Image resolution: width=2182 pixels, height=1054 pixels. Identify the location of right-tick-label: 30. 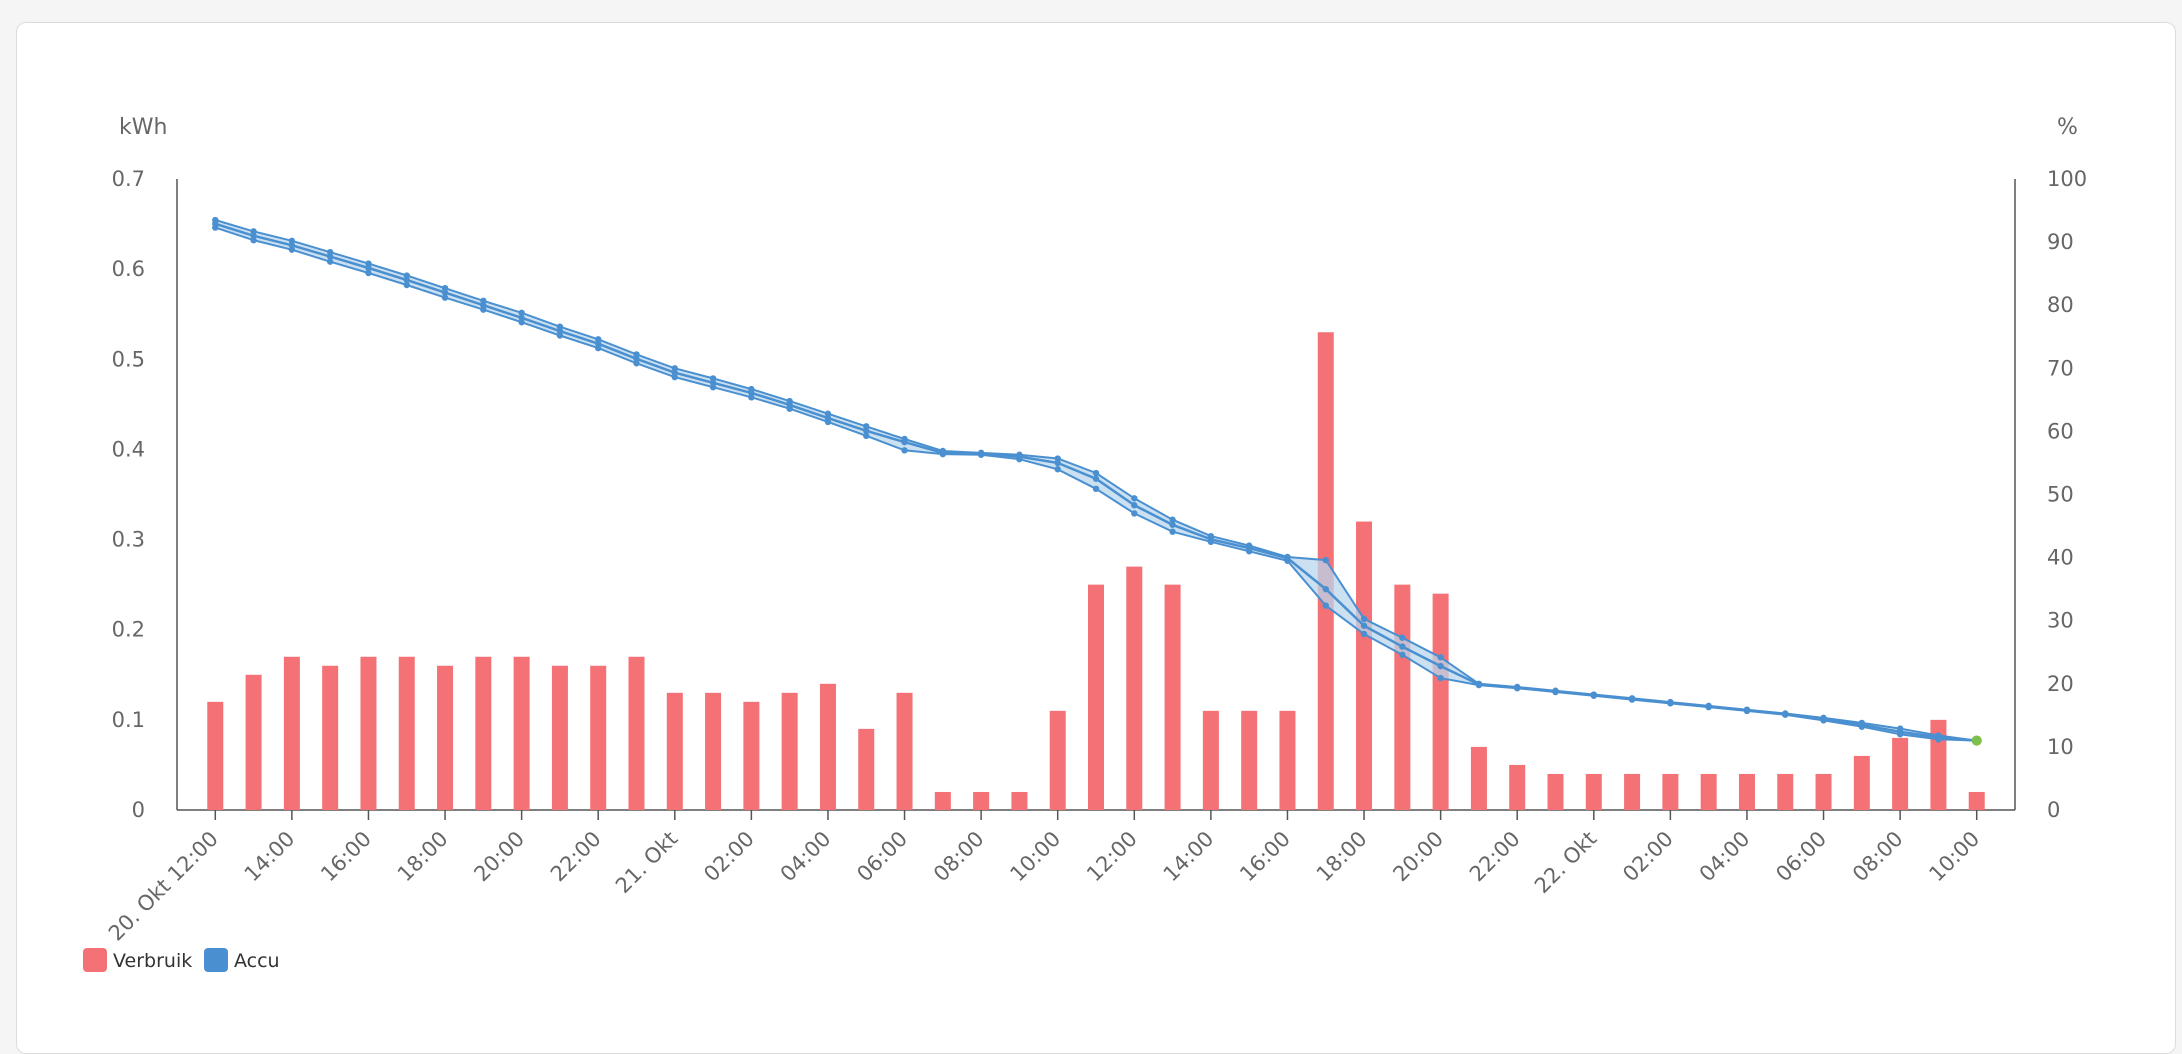
(2060, 621).